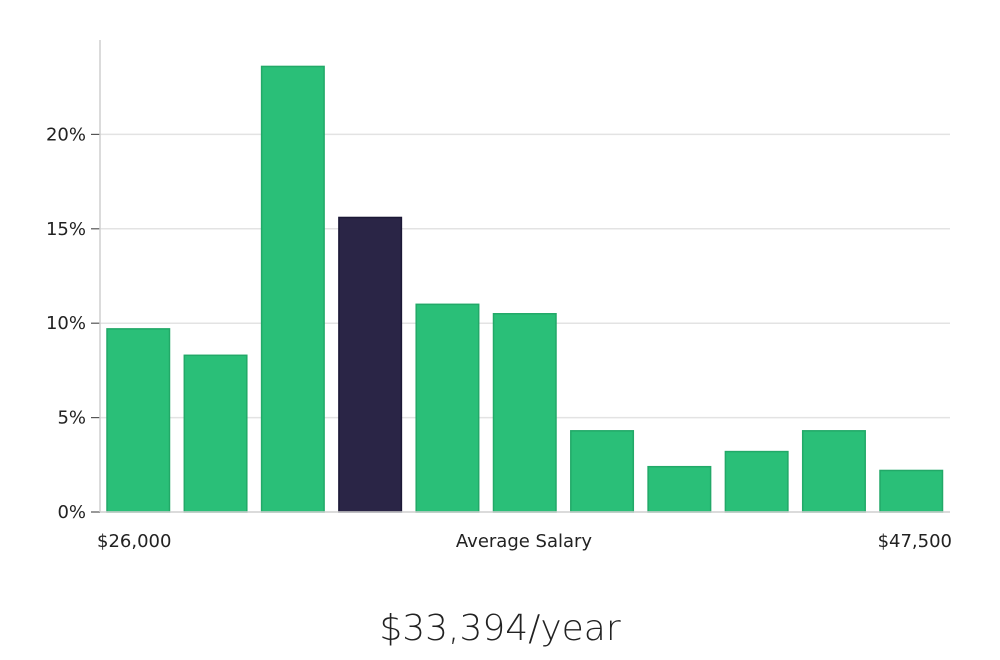  What do you see at coordinates (524, 541) in the screenshot?
I see `x-axis-title: Average Salary` at bounding box center [524, 541].